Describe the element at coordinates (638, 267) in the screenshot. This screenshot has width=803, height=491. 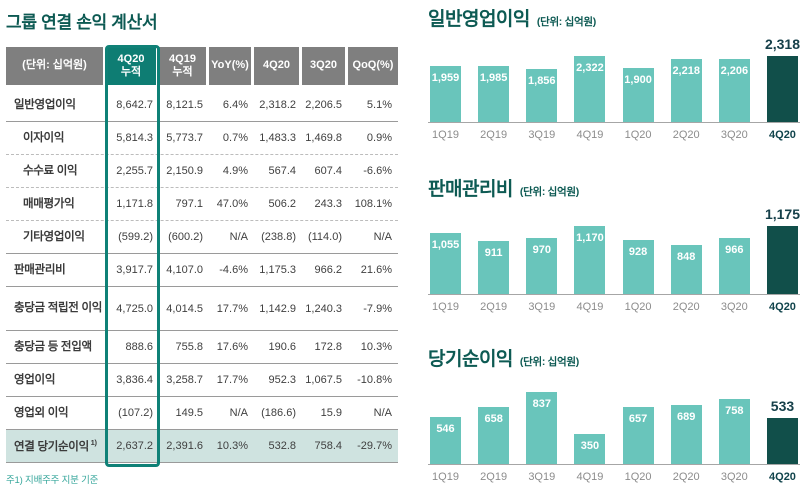
I see `bar: 928` at that location.